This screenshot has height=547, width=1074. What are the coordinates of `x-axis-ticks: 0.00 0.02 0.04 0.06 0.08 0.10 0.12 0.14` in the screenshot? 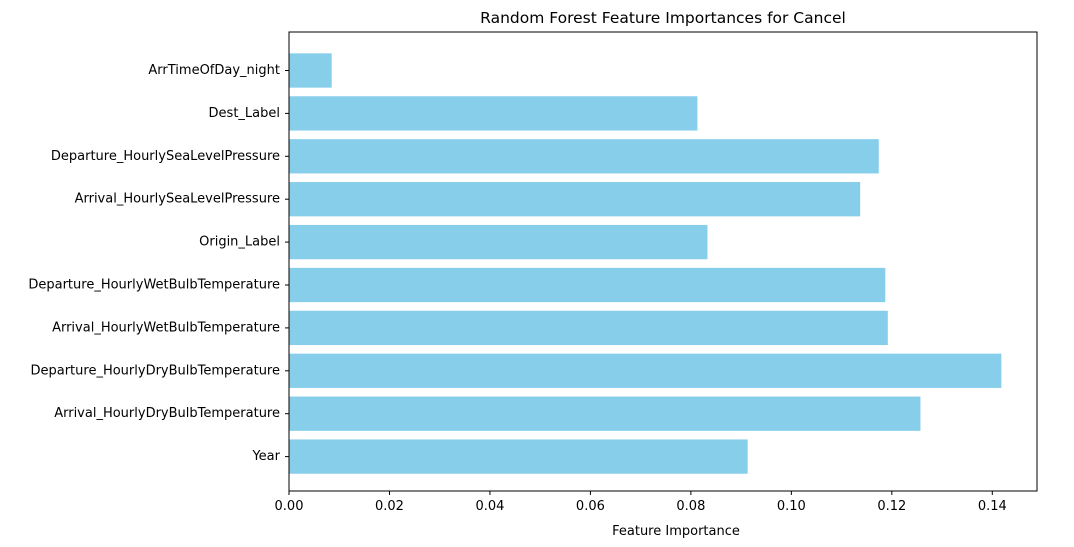 It's located at (641, 502).